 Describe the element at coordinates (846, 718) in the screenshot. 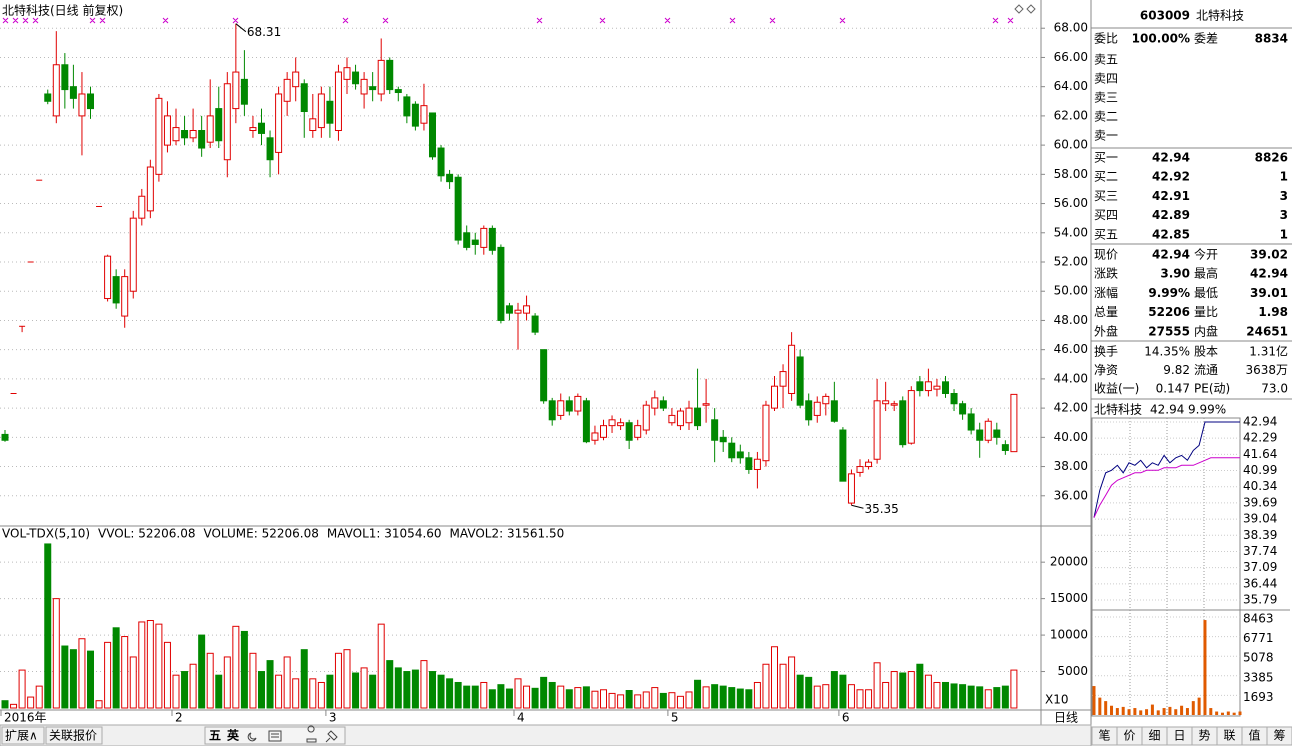

I see `date-label: 6` at that location.